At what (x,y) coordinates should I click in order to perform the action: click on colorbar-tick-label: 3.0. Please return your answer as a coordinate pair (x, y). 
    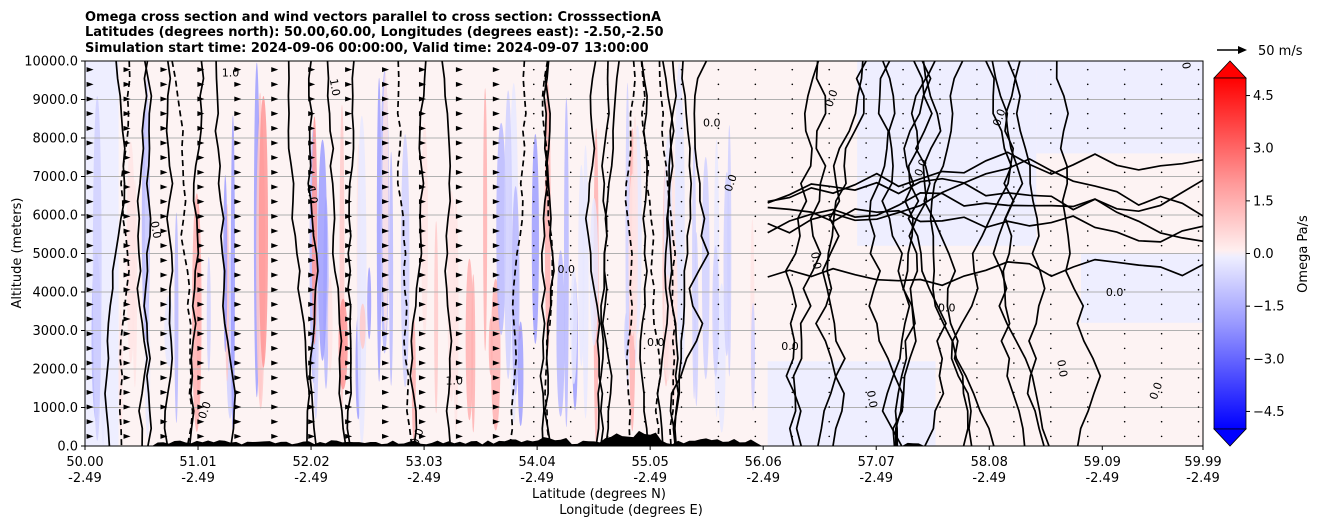
    Looking at the image, I should click on (1263, 149).